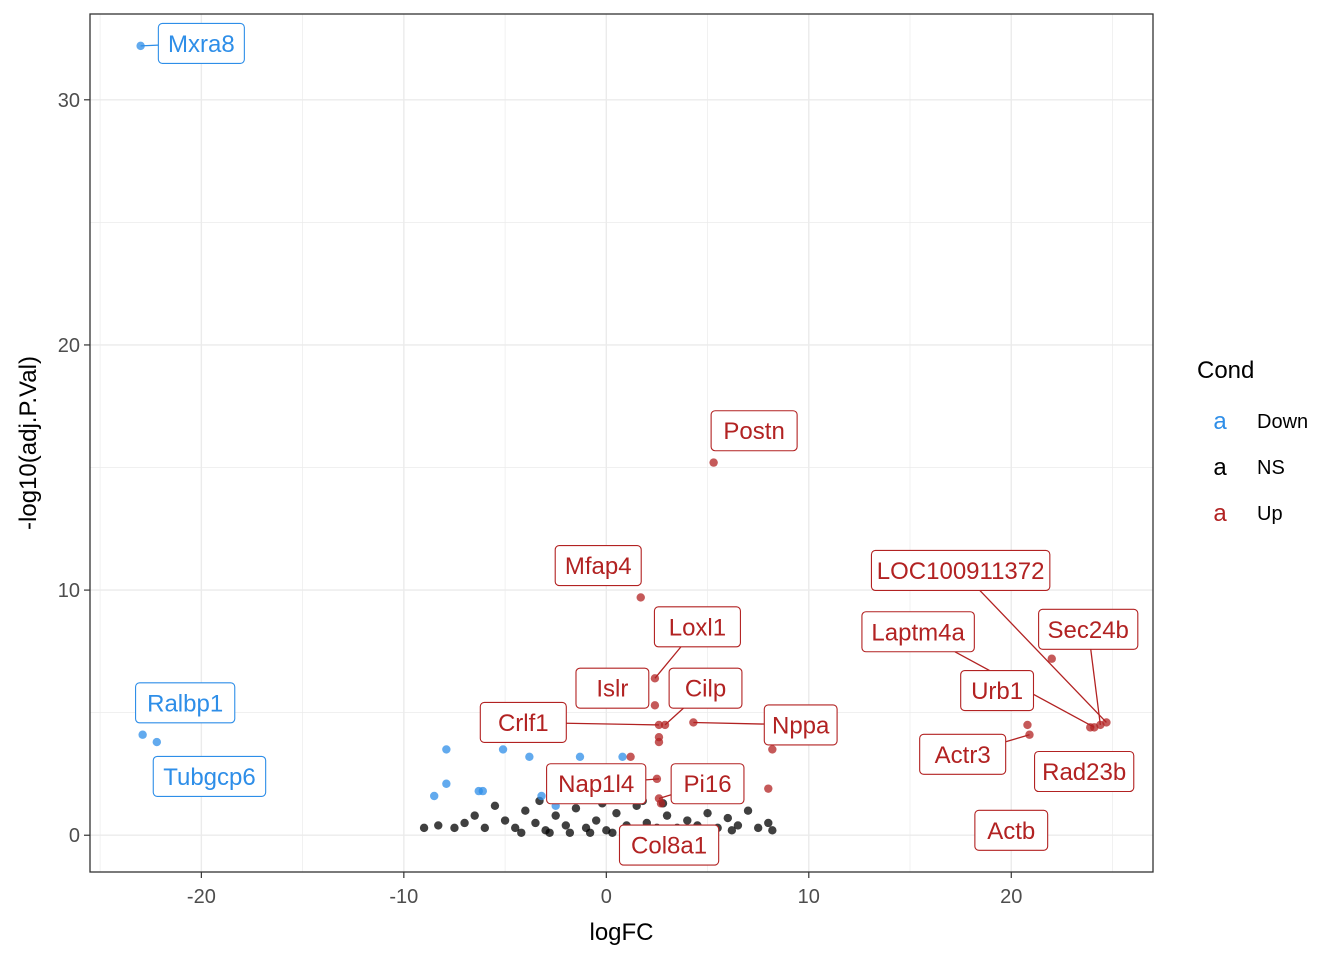  What do you see at coordinates (69, 346) in the screenshot?
I see `y-tick-label: 20` at bounding box center [69, 346].